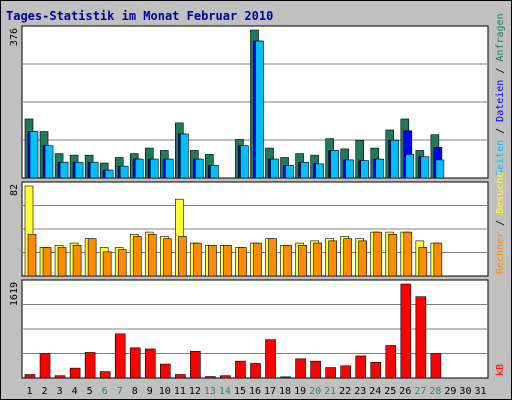  Describe the element at coordinates (60, 391) in the screenshot. I see `x-tick-label-3: 3` at that location.